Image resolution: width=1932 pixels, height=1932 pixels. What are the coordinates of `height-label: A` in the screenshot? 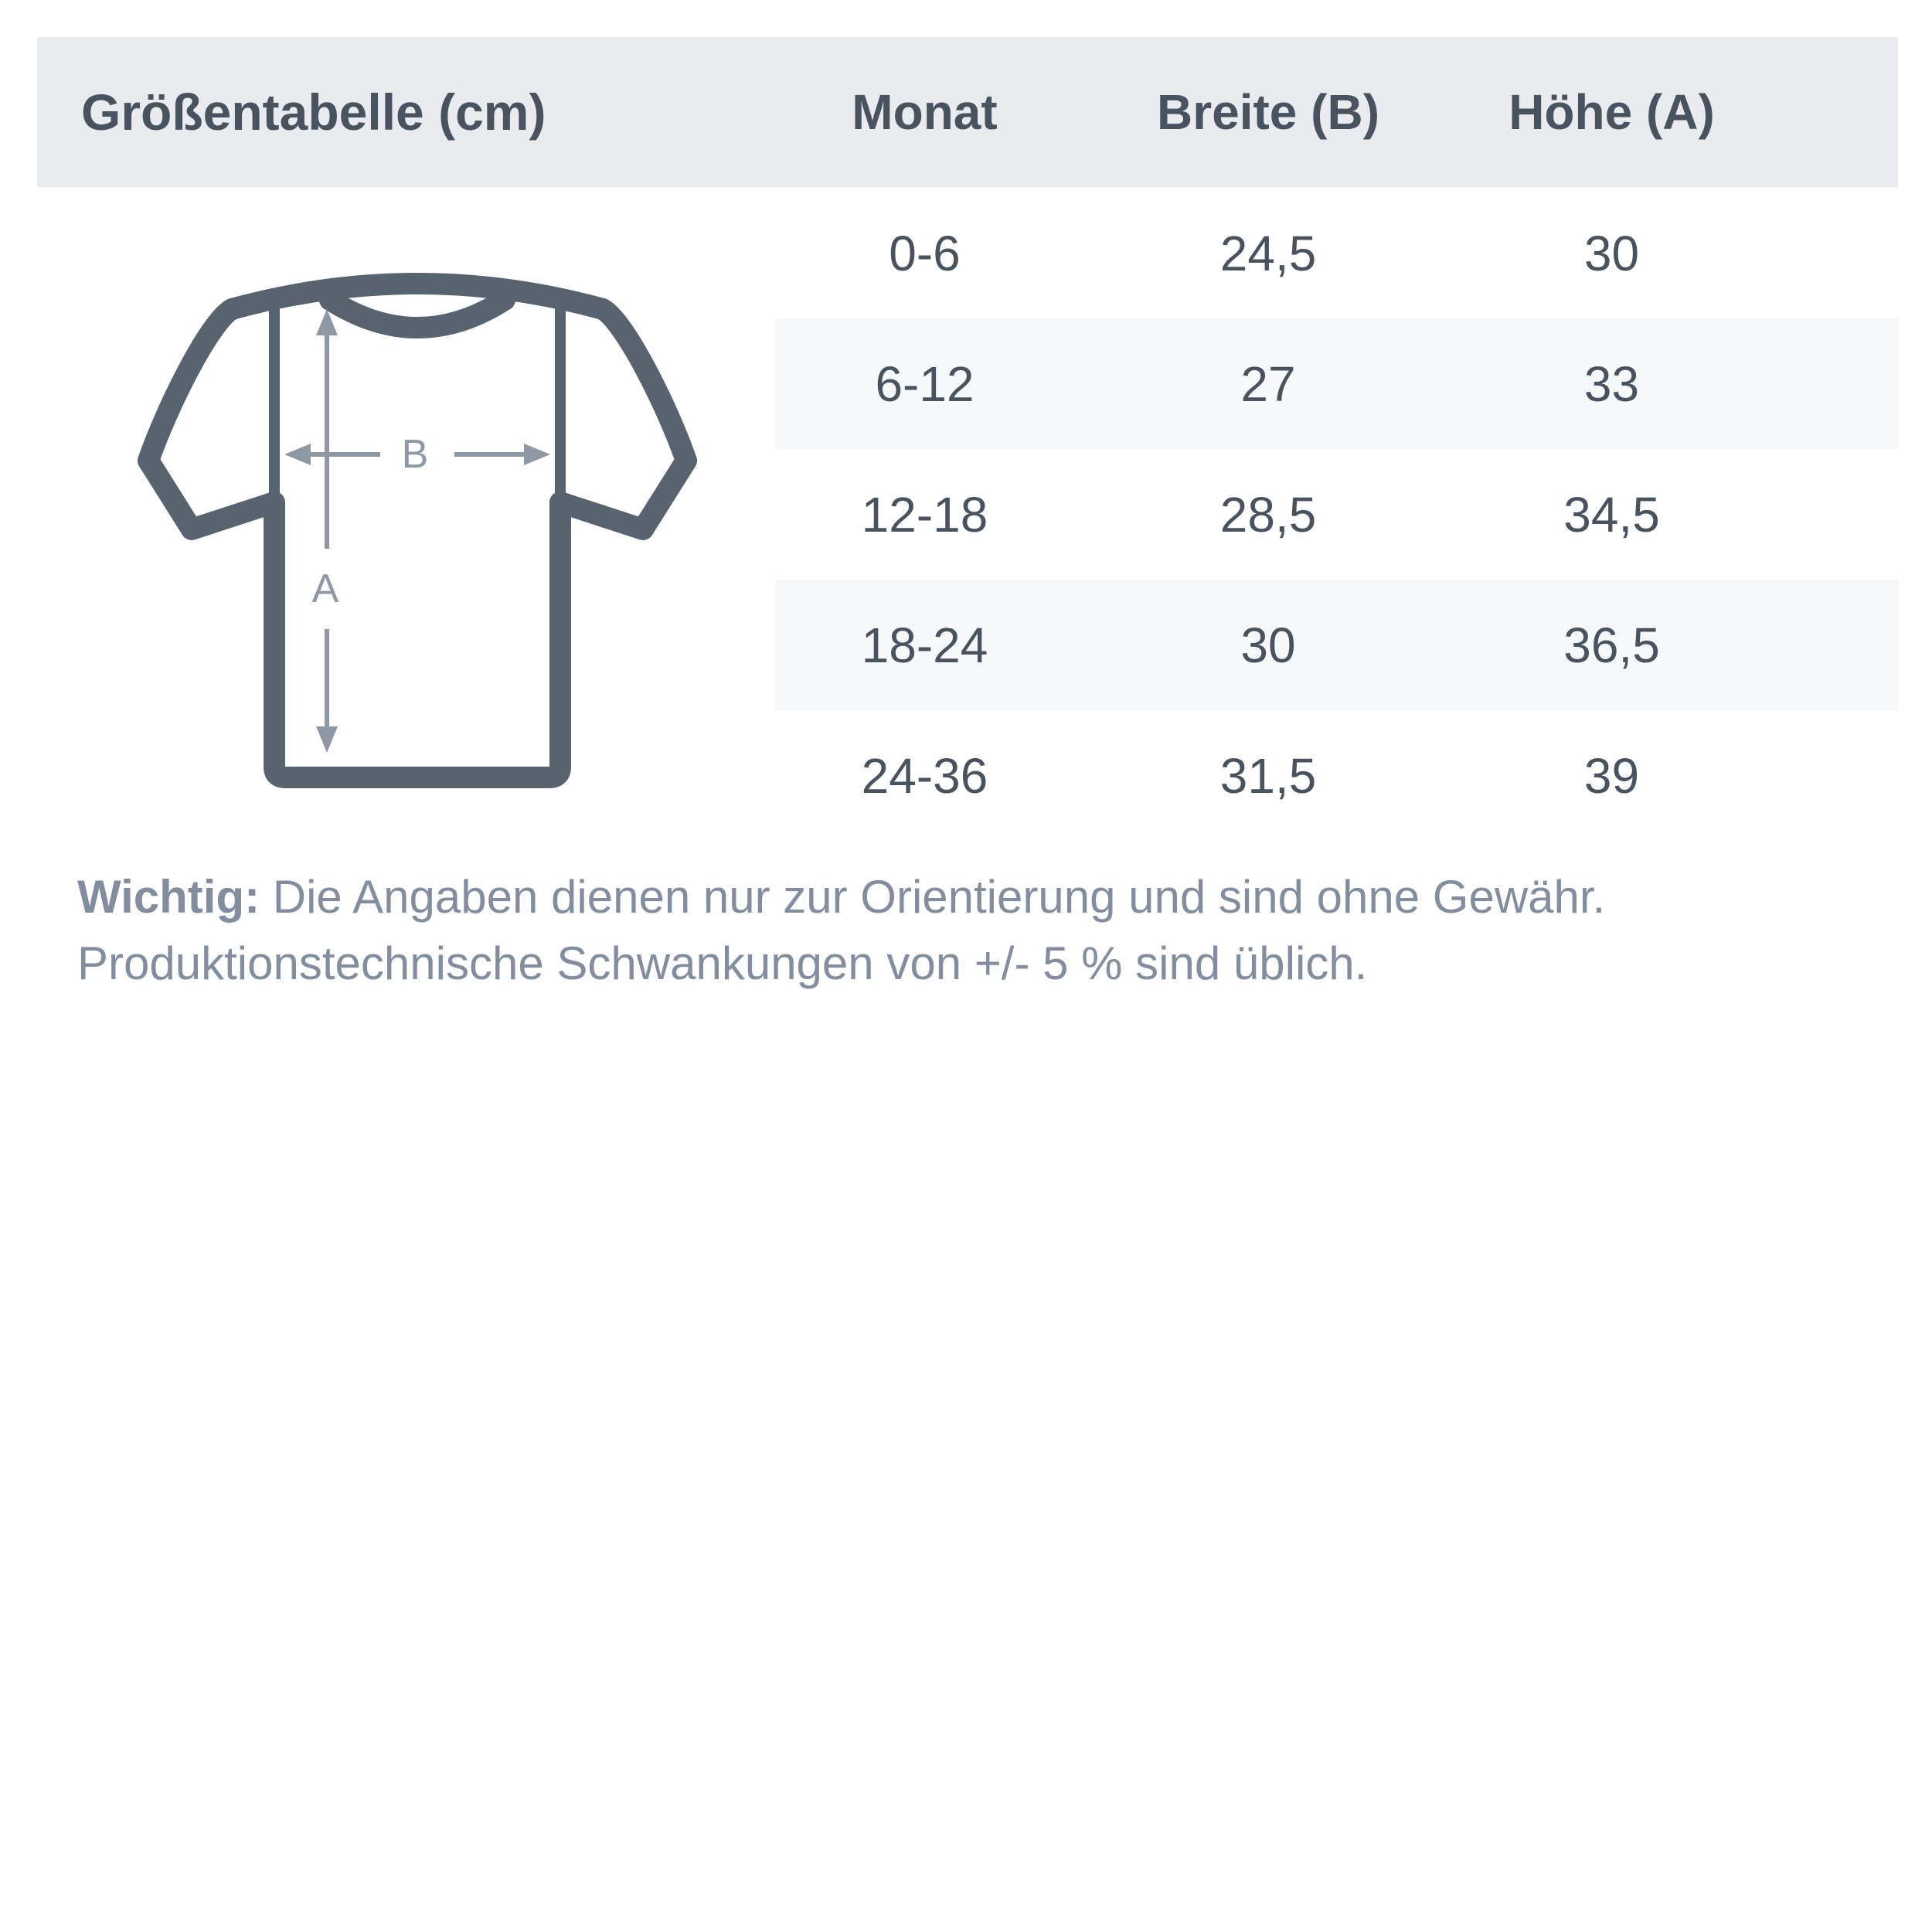 It's located at (326, 588).